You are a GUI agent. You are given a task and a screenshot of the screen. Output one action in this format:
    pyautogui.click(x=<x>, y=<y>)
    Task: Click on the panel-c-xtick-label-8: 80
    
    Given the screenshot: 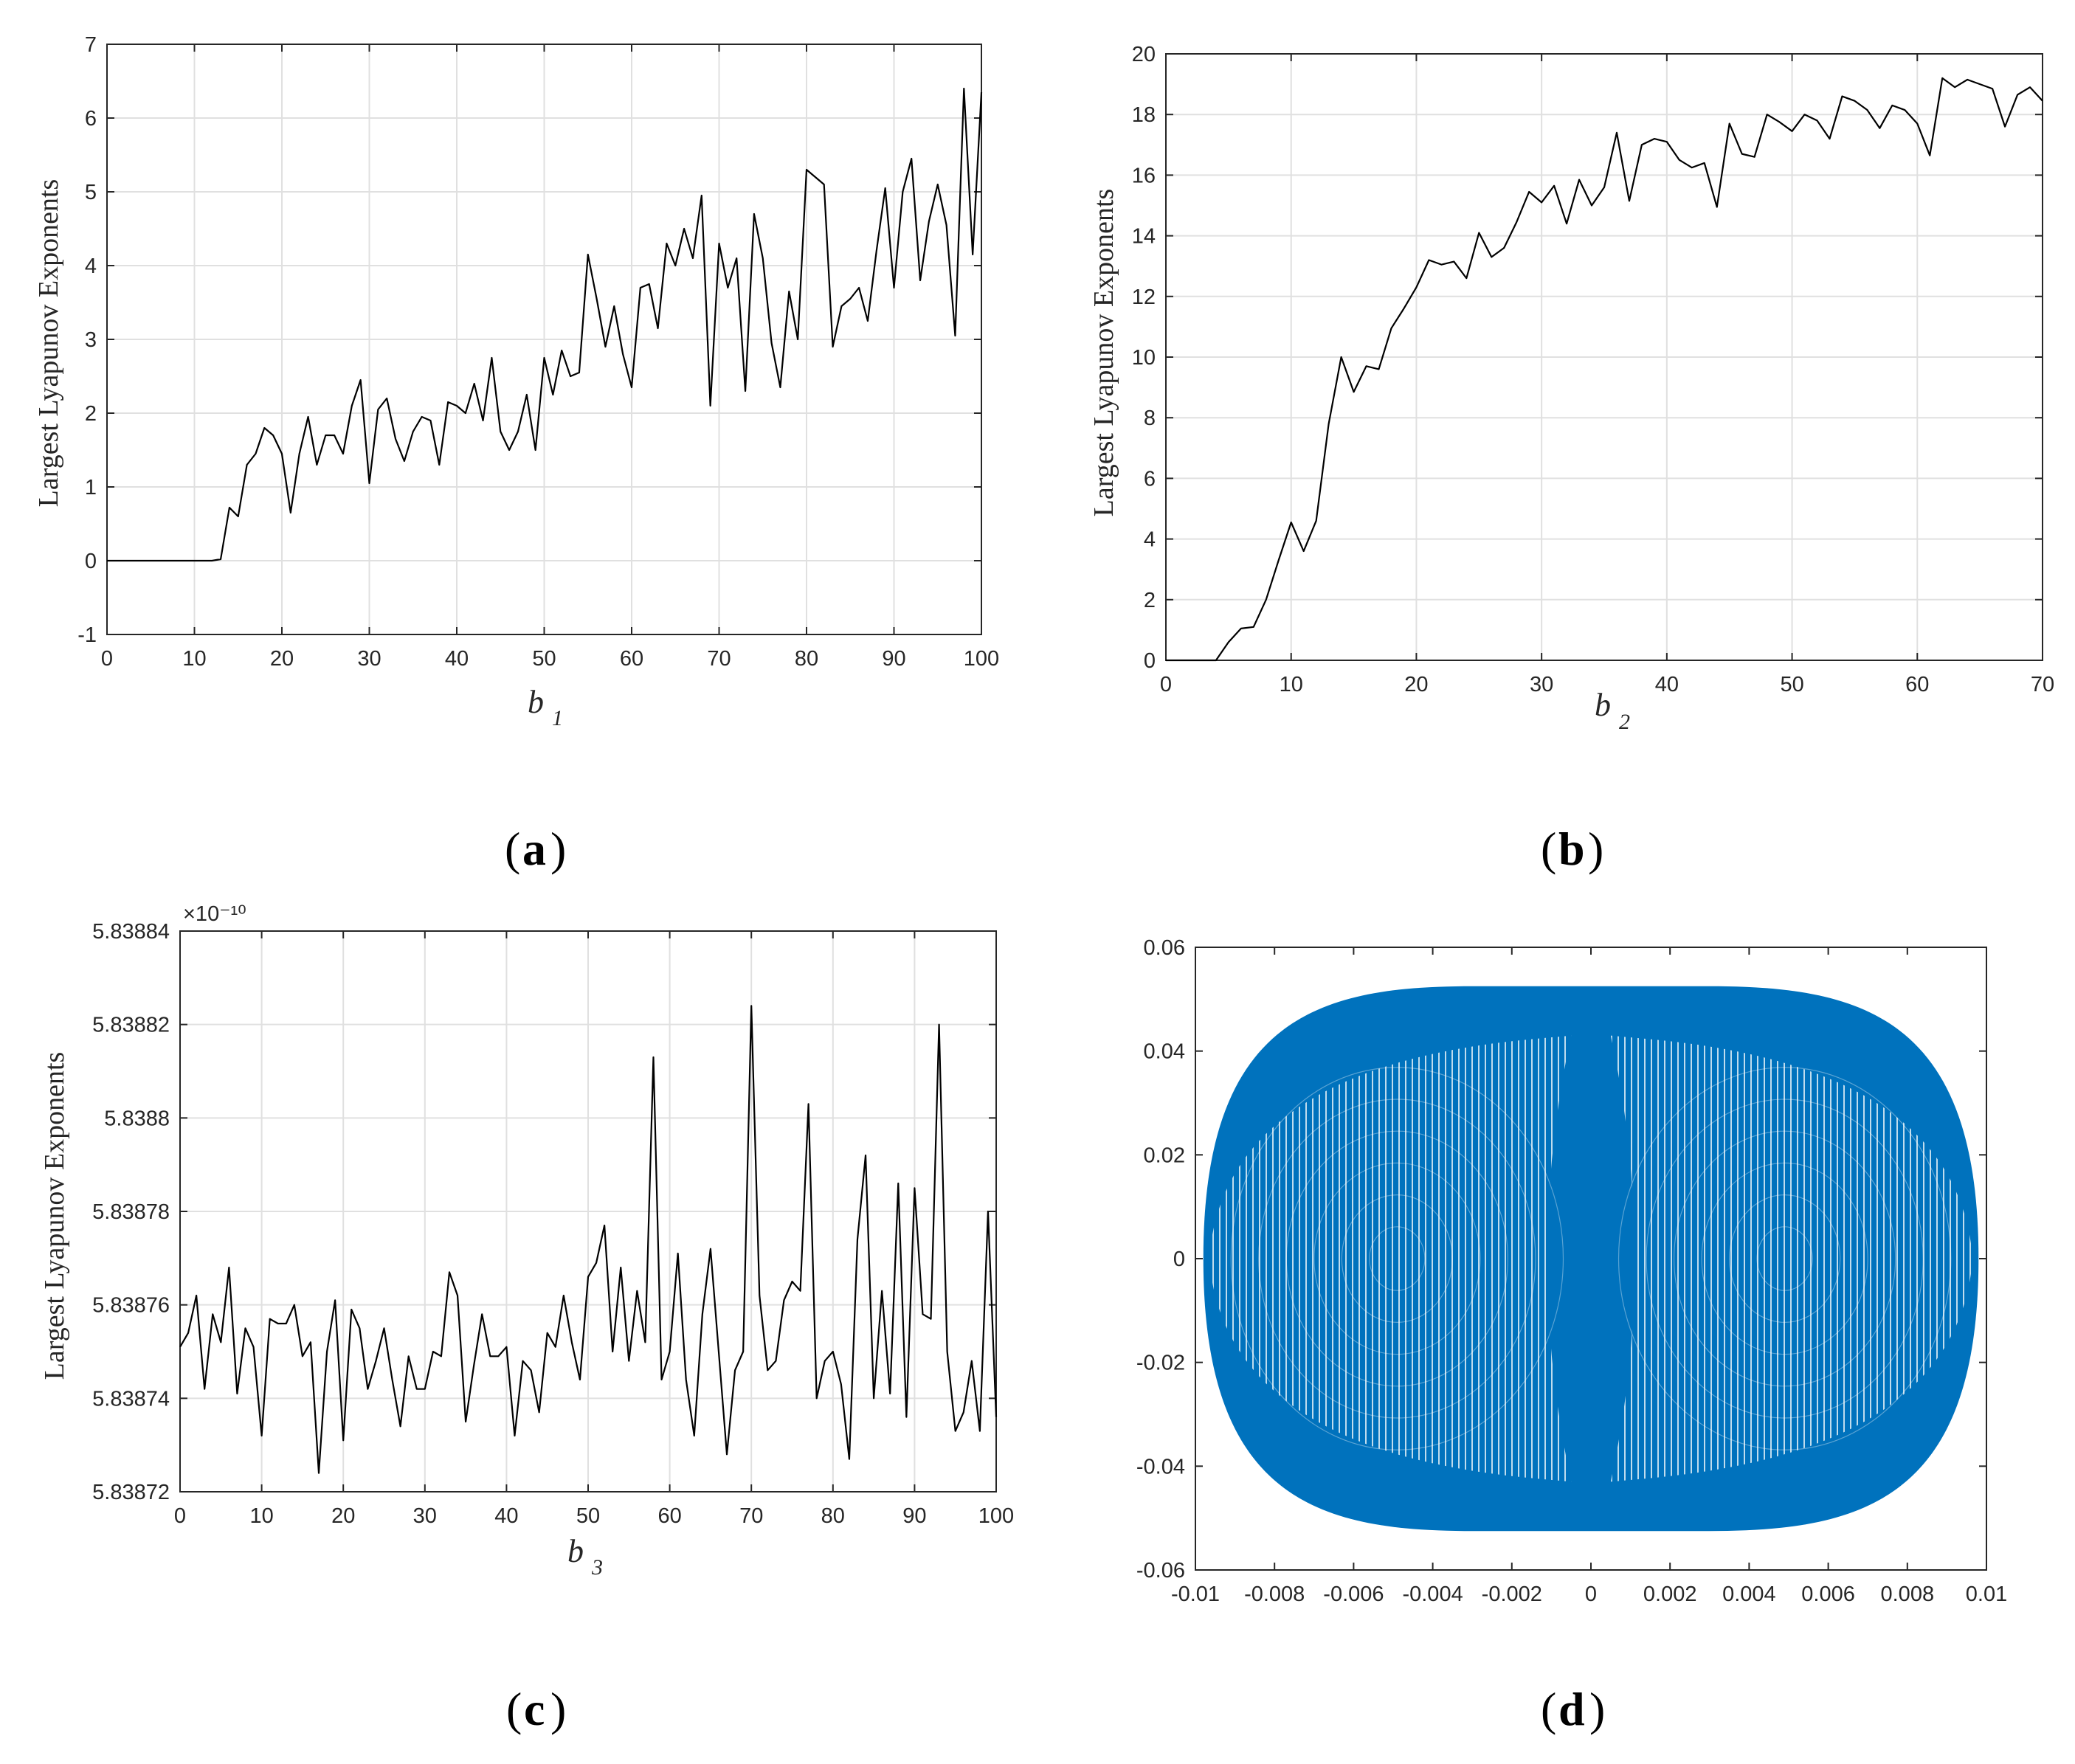 What is the action you would take?
    pyautogui.click(x=833, y=1516)
    